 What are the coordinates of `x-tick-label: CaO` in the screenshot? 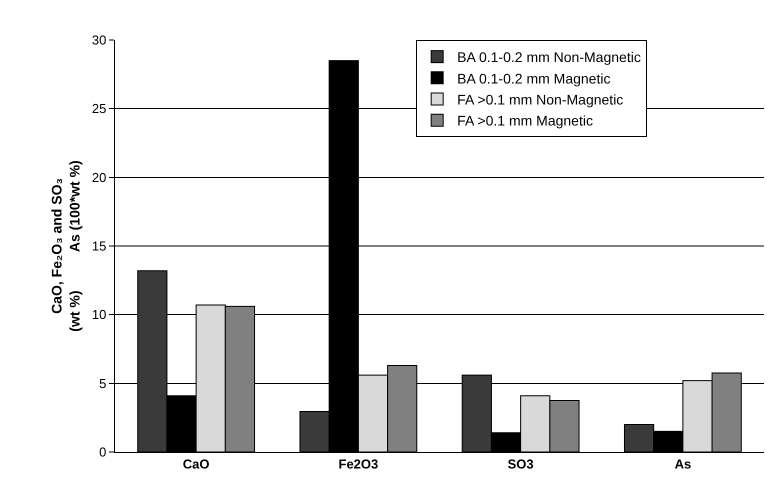 It's located at (196, 464).